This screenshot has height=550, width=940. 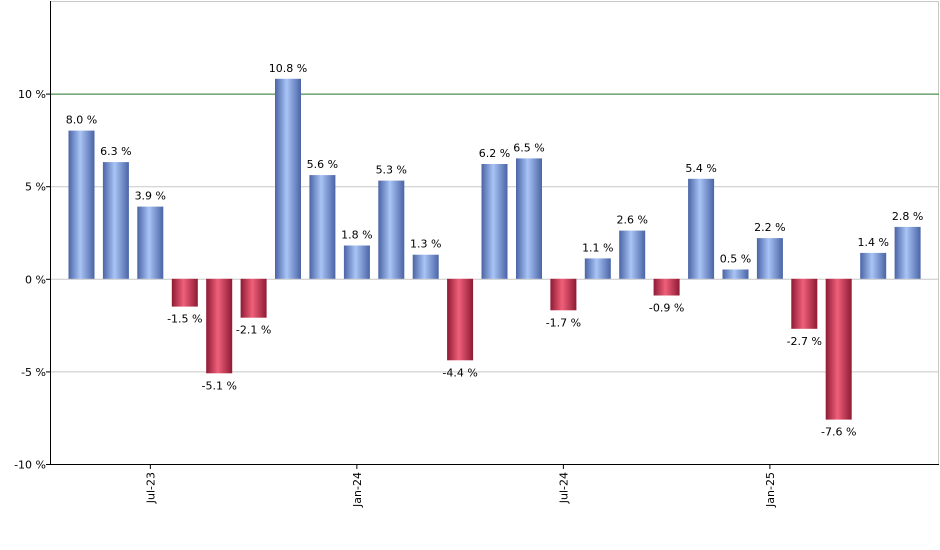 What do you see at coordinates (494, 153) in the screenshot?
I see `bar-value-label: 6.2 %` at bounding box center [494, 153].